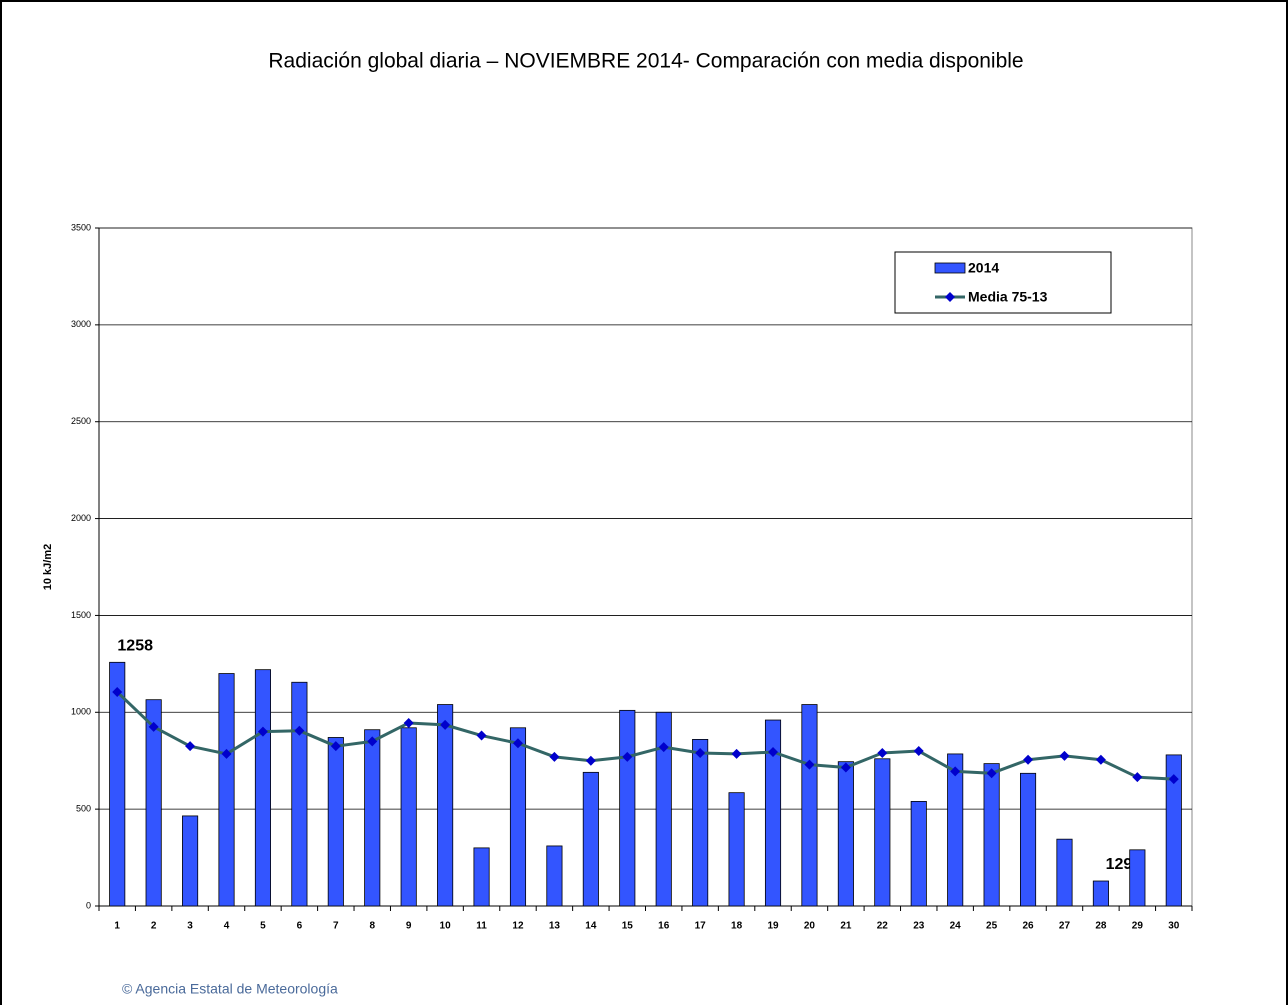 This screenshot has width=1288, height=1005. I want to click on y-tick-label: 1500, so click(81, 615).